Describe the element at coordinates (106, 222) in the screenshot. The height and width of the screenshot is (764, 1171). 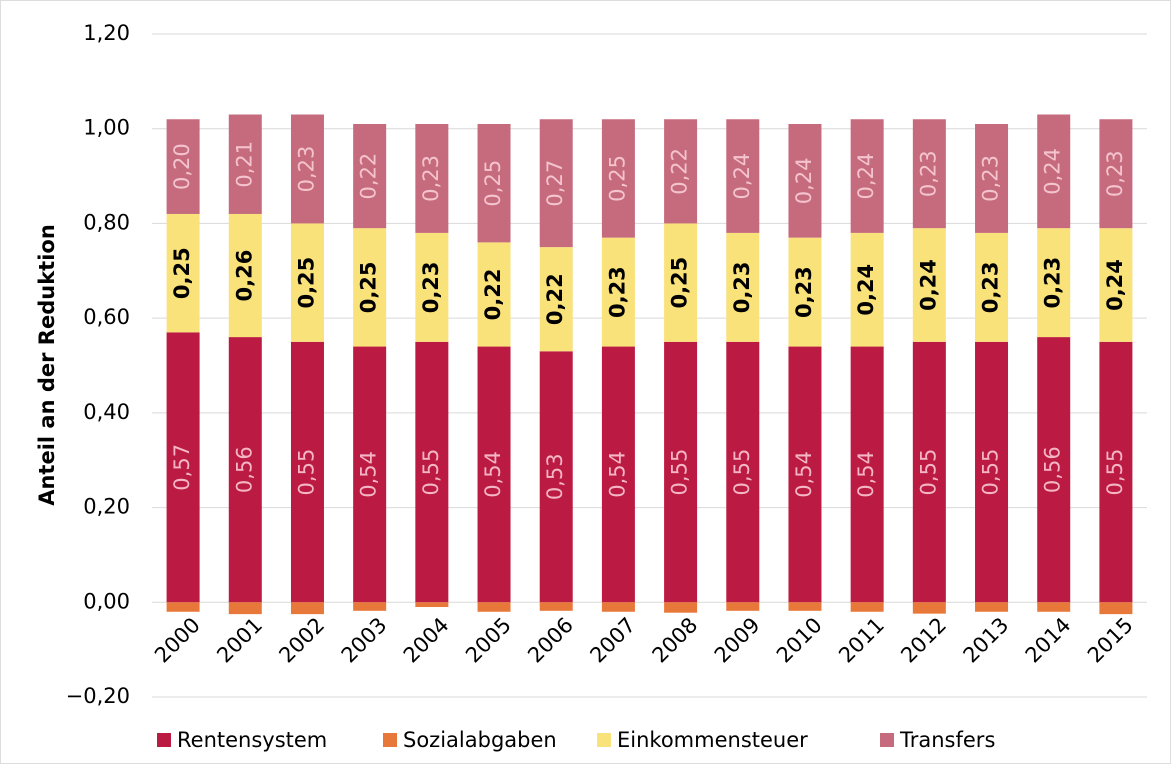
I see `y-tick-label: 0,80` at that location.